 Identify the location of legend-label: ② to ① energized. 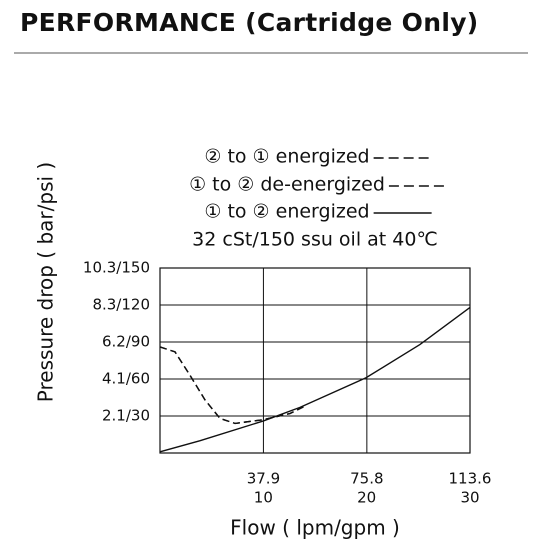
(286, 157).